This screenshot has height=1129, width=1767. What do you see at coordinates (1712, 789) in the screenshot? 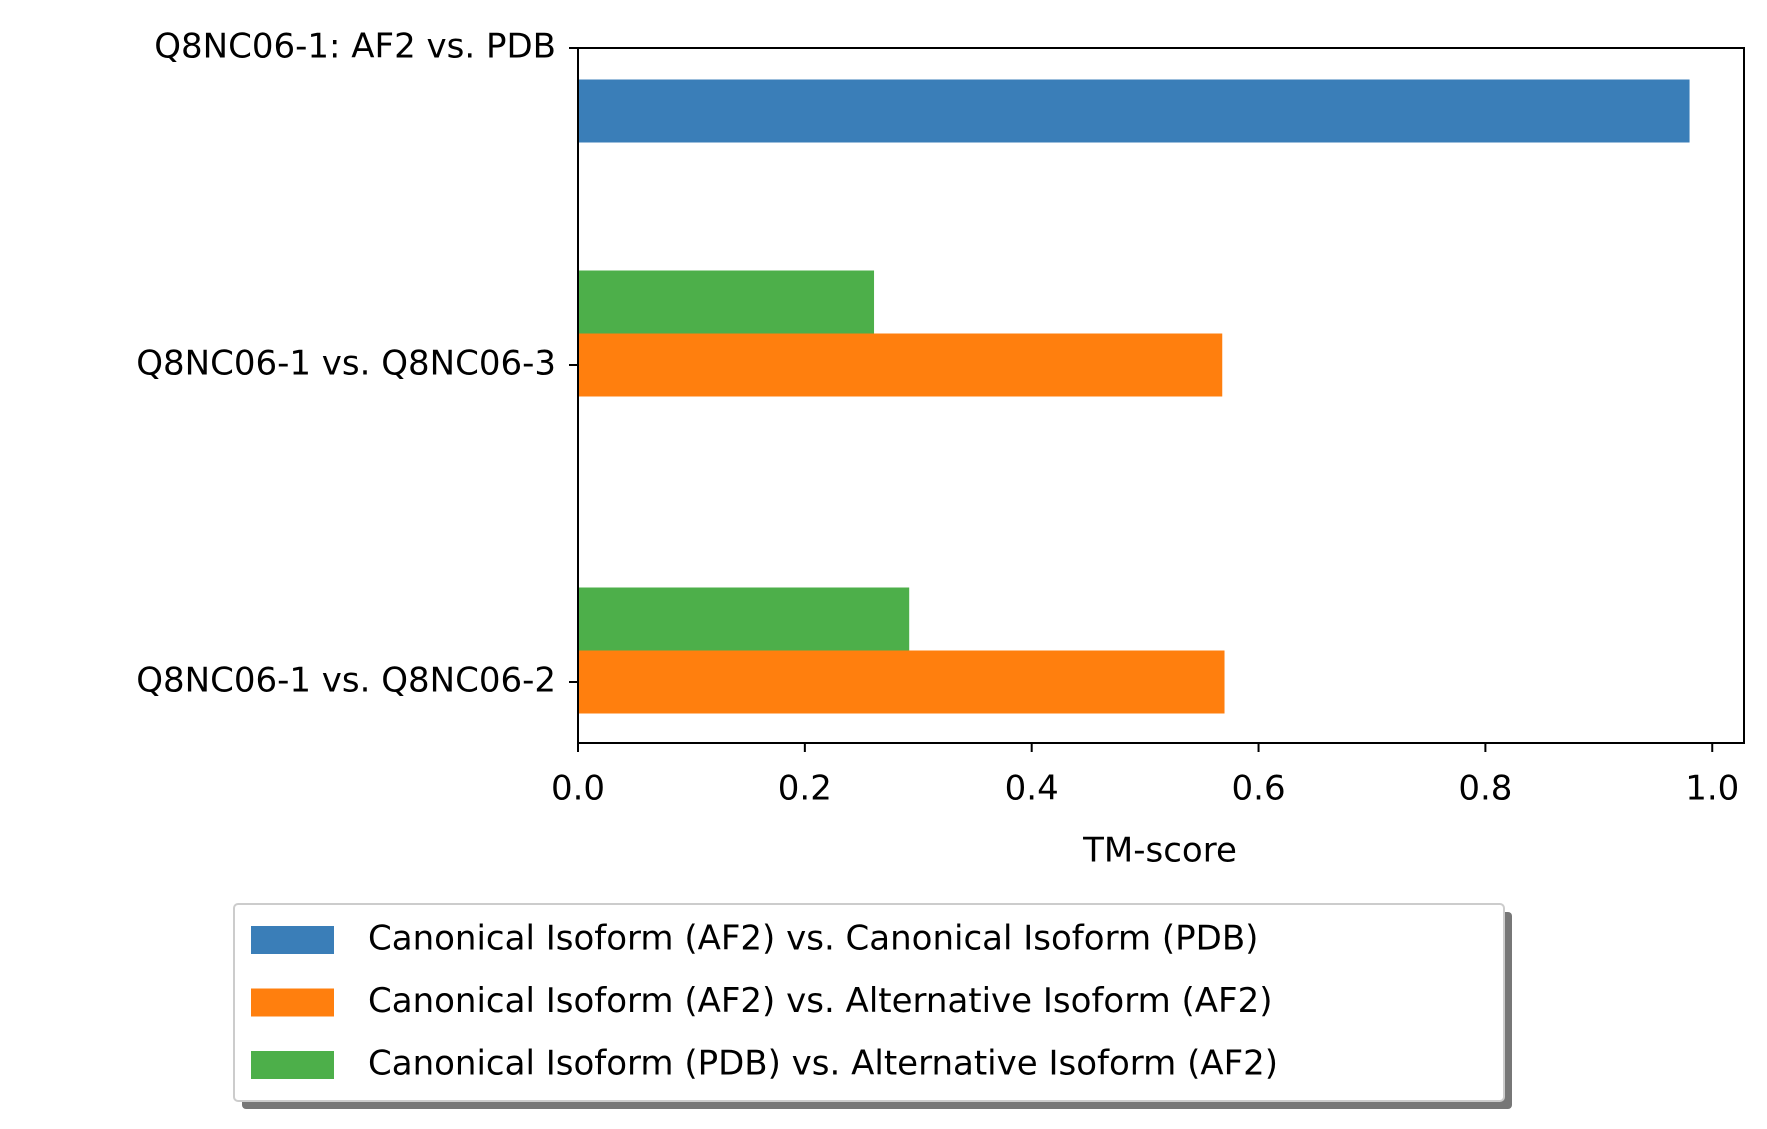
I see `x-tick-label: 1.0` at bounding box center [1712, 789].